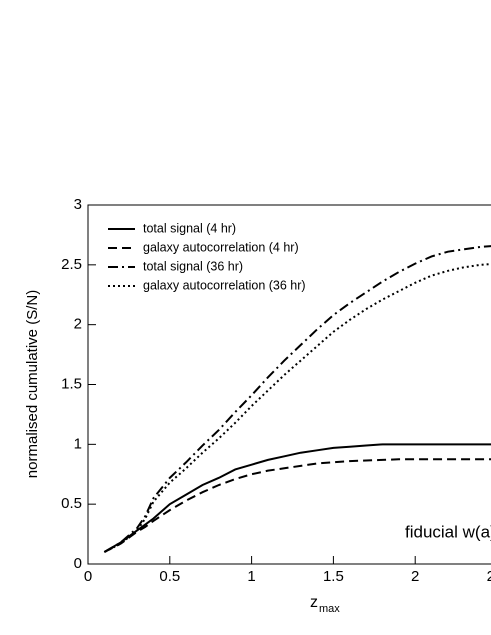 The width and height of the screenshot is (491, 635). Describe the element at coordinates (189, 228) in the screenshot. I see `legend-text: total signal (4 hr)` at that location.